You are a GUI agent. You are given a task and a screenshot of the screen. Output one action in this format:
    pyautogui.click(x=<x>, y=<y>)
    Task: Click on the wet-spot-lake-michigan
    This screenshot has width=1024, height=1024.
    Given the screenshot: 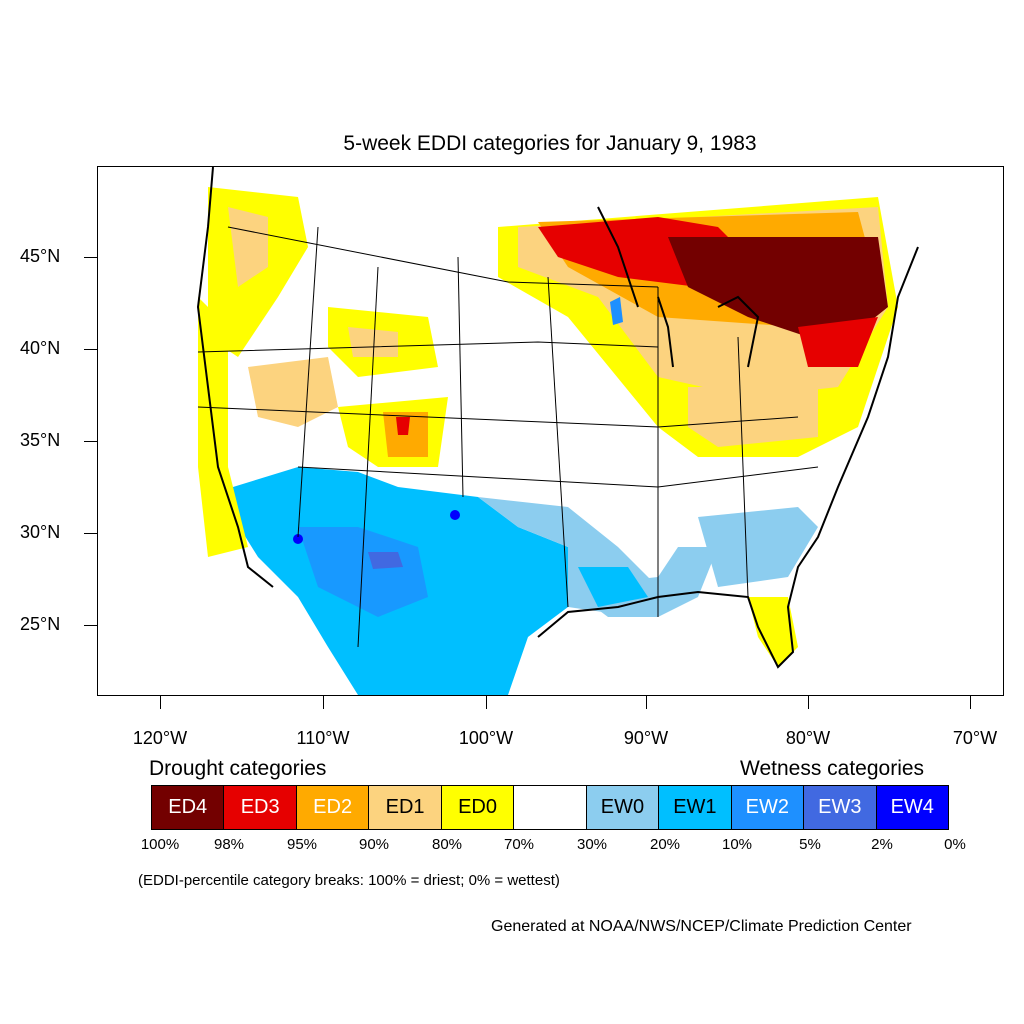 What is the action you would take?
    pyautogui.click(x=616, y=311)
    